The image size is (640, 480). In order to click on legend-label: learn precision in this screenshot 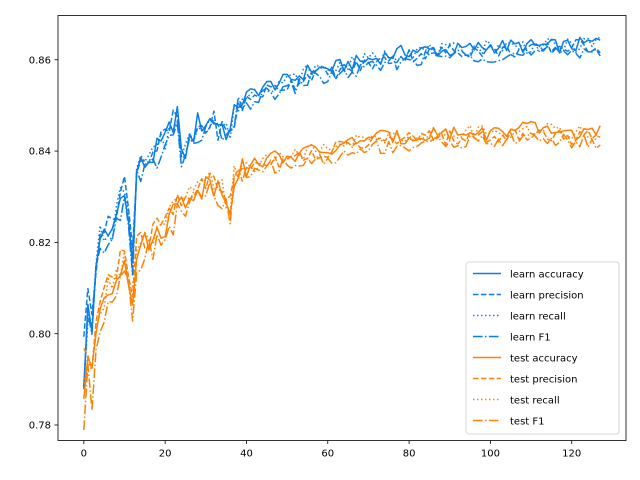, I will do `click(547, 296)`.